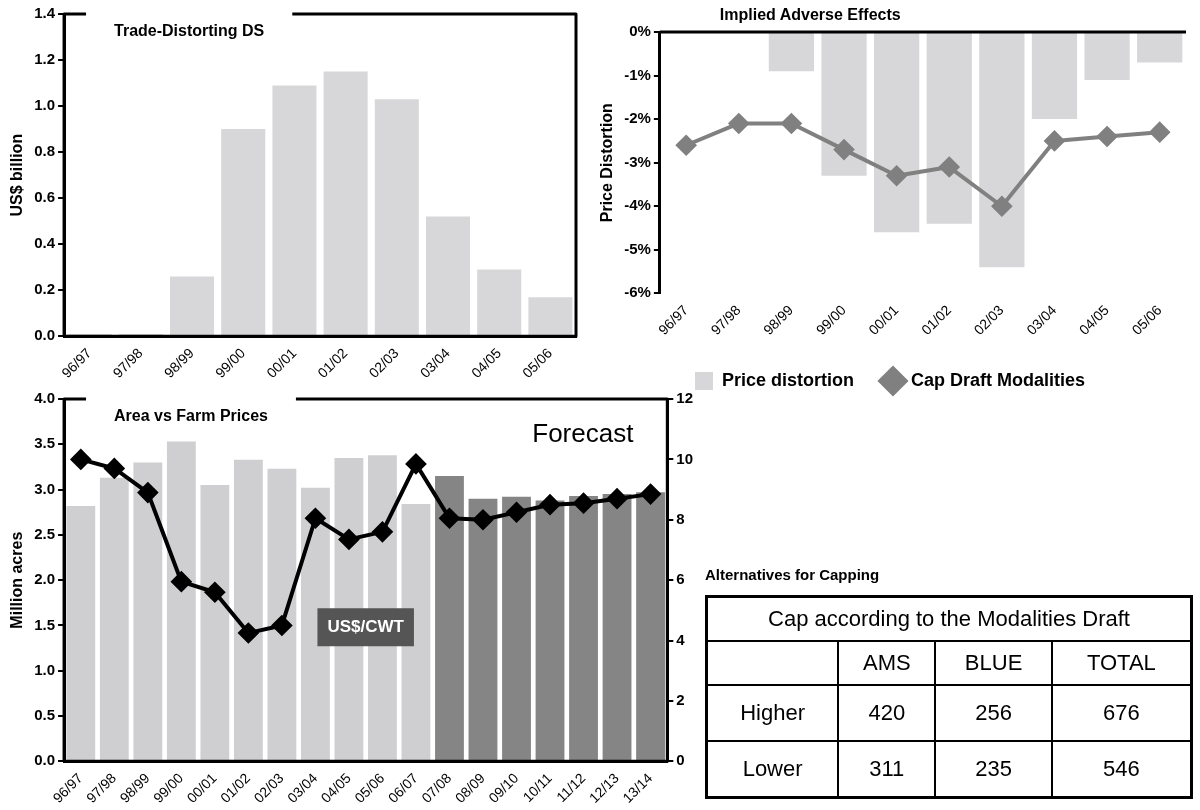 The width and height of the screenshot is (1200, 810). I want to click on chart-title: Implied Adverse Effects, so click(810, 15).